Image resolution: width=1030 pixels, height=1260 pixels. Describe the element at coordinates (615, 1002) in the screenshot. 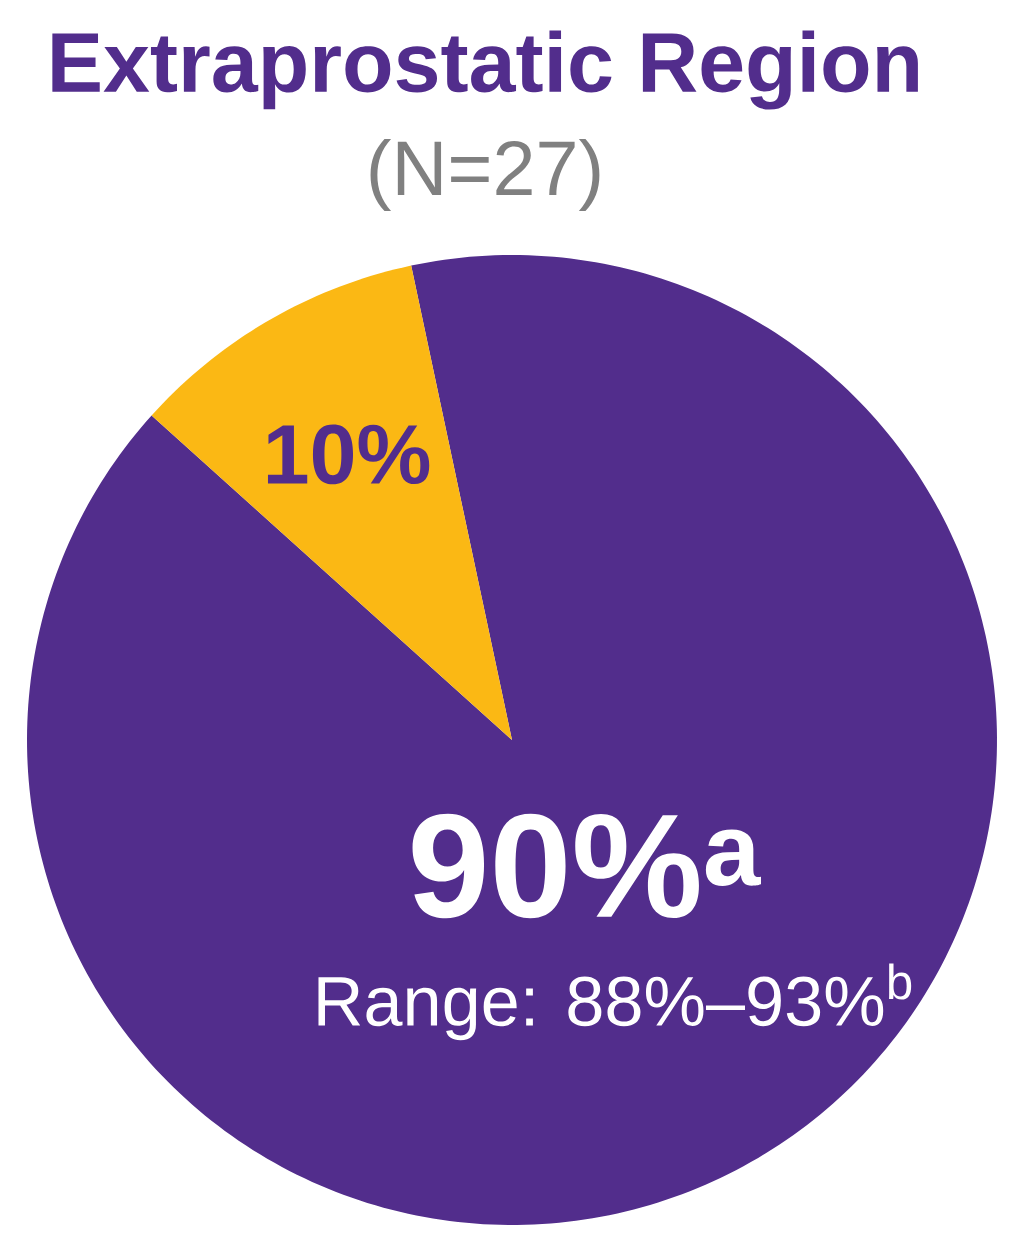

I see `text: Range: 88%–93%$^{b}$` at that location.